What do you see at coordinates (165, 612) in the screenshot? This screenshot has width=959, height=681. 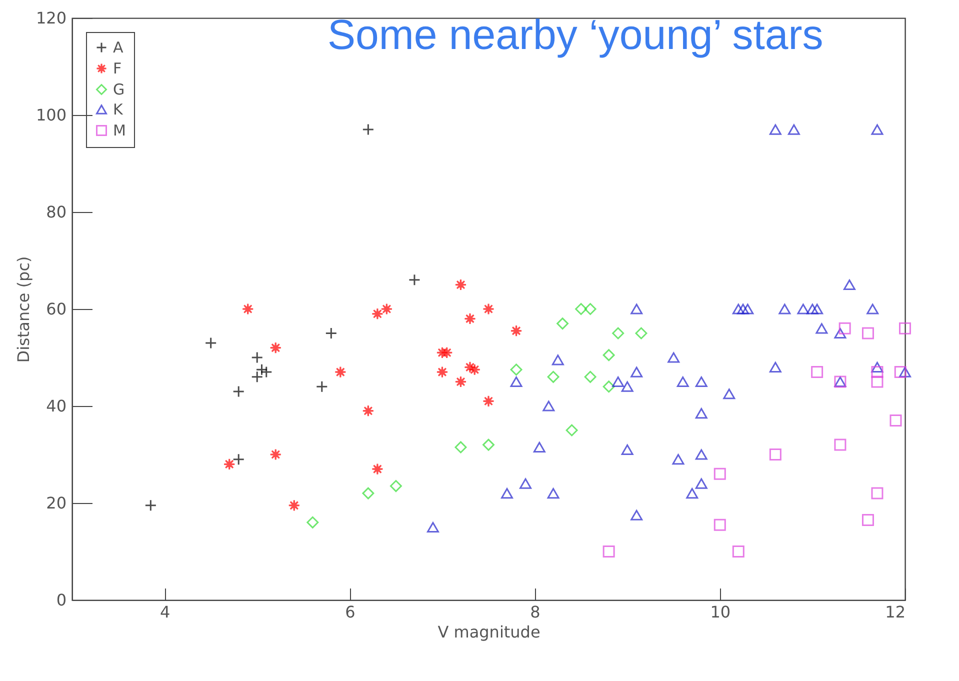 I see `x-tick-label: 4` at bounding box center [165, 612].